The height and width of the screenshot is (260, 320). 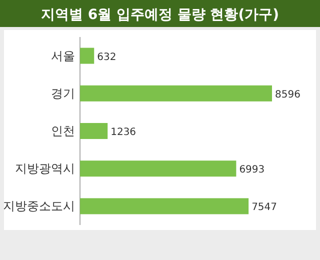 What do you see at coordinates (106, 57) in the screenshot?
I see `data-label: 632` at bounding box center [106, 57].